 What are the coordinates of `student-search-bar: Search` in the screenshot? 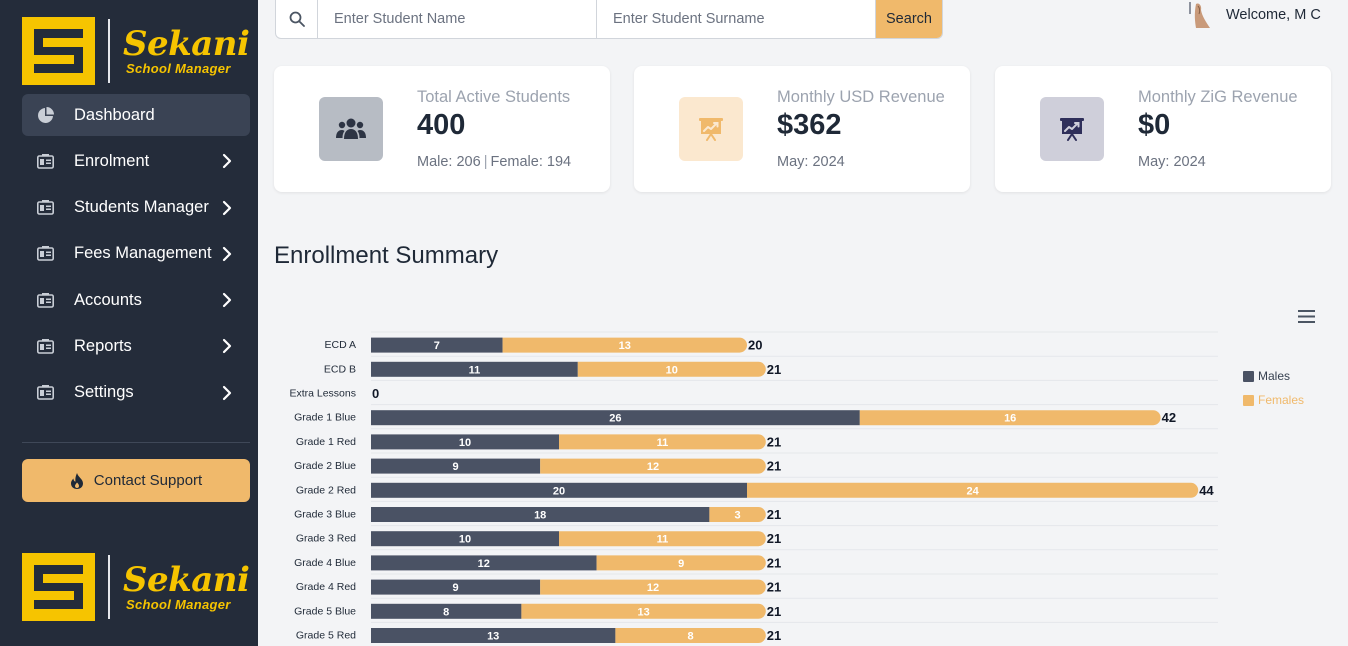 It's located at (609, 19).